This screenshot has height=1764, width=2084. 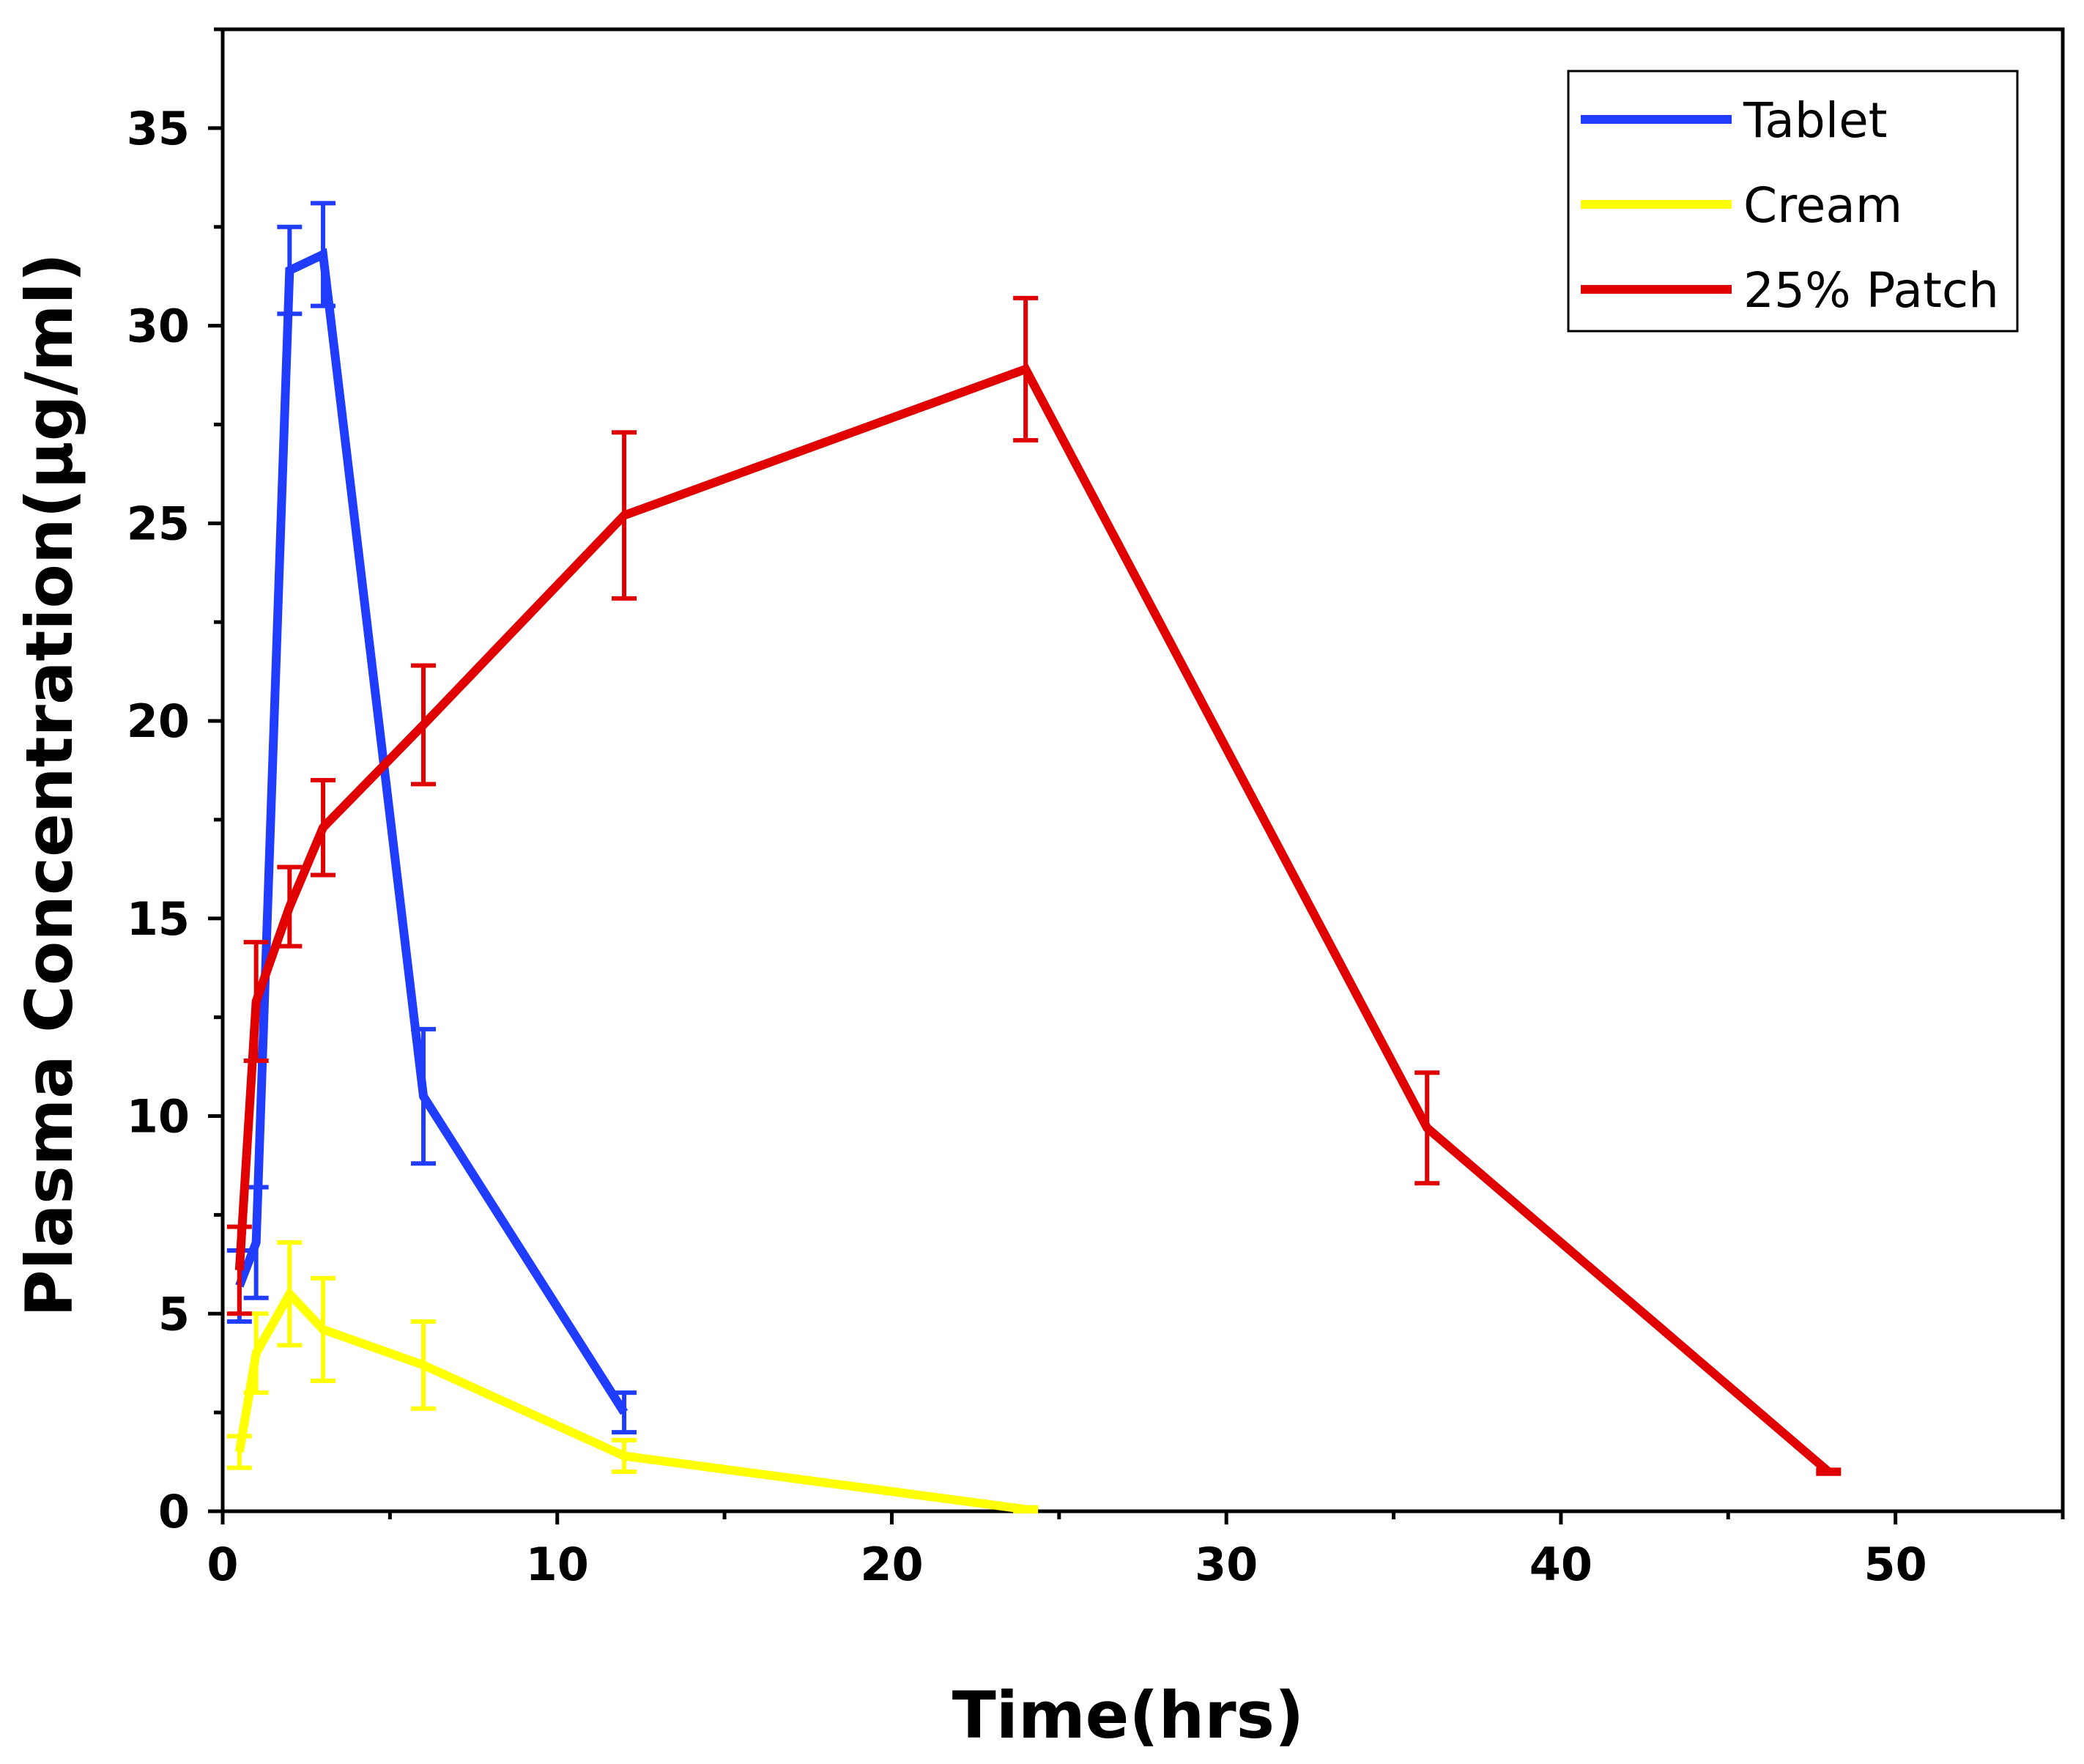 What do you see at coordinates (158, 1117) in the screenshot?
I see `y-tick-label: 10` at bounding box center [158, 1117].